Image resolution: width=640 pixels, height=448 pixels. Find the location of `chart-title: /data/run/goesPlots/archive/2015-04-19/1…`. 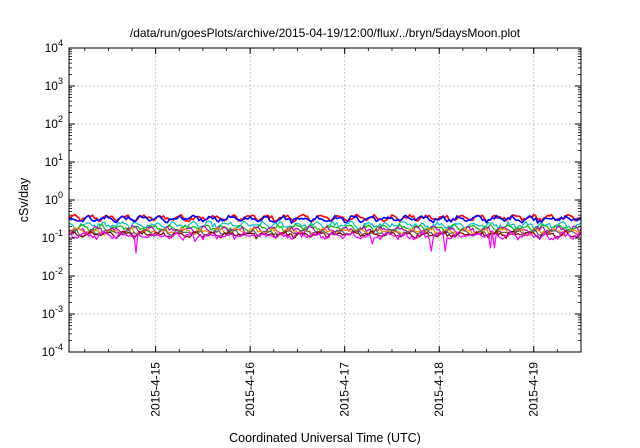

chart-title: /data/run/goesPlots/archive/2015-04-19/1… is located at coordinates (325, 33).